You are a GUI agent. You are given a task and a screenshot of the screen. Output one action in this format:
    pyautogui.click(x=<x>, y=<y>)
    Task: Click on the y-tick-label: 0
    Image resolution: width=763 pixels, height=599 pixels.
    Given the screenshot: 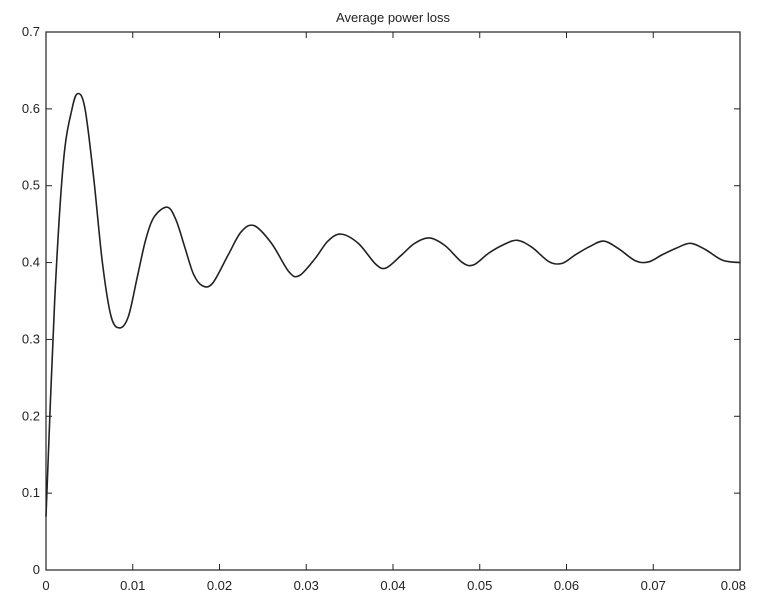 What is the action you would take?
    pyautogui.click(x=36, y=569)
    